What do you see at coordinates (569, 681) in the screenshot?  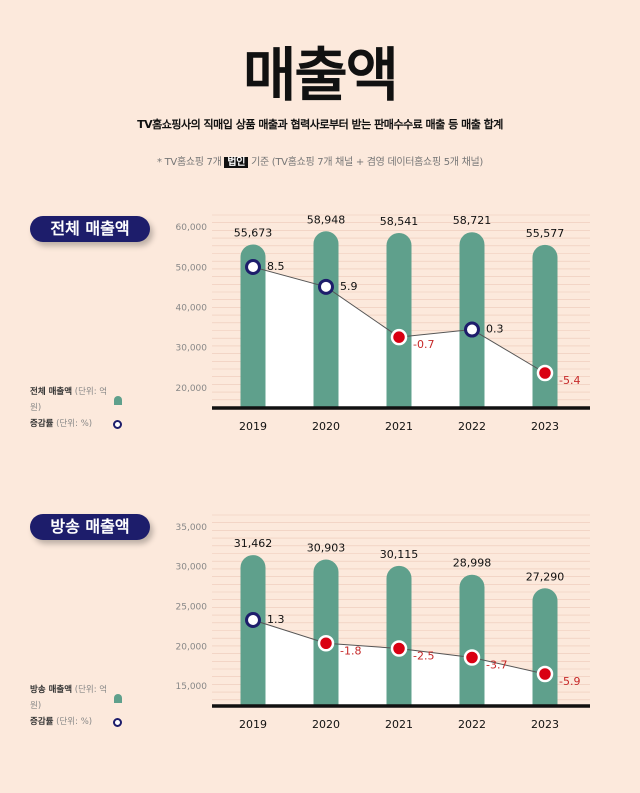 I see `rate-label: -5.9` at bounding box center [569, 681].